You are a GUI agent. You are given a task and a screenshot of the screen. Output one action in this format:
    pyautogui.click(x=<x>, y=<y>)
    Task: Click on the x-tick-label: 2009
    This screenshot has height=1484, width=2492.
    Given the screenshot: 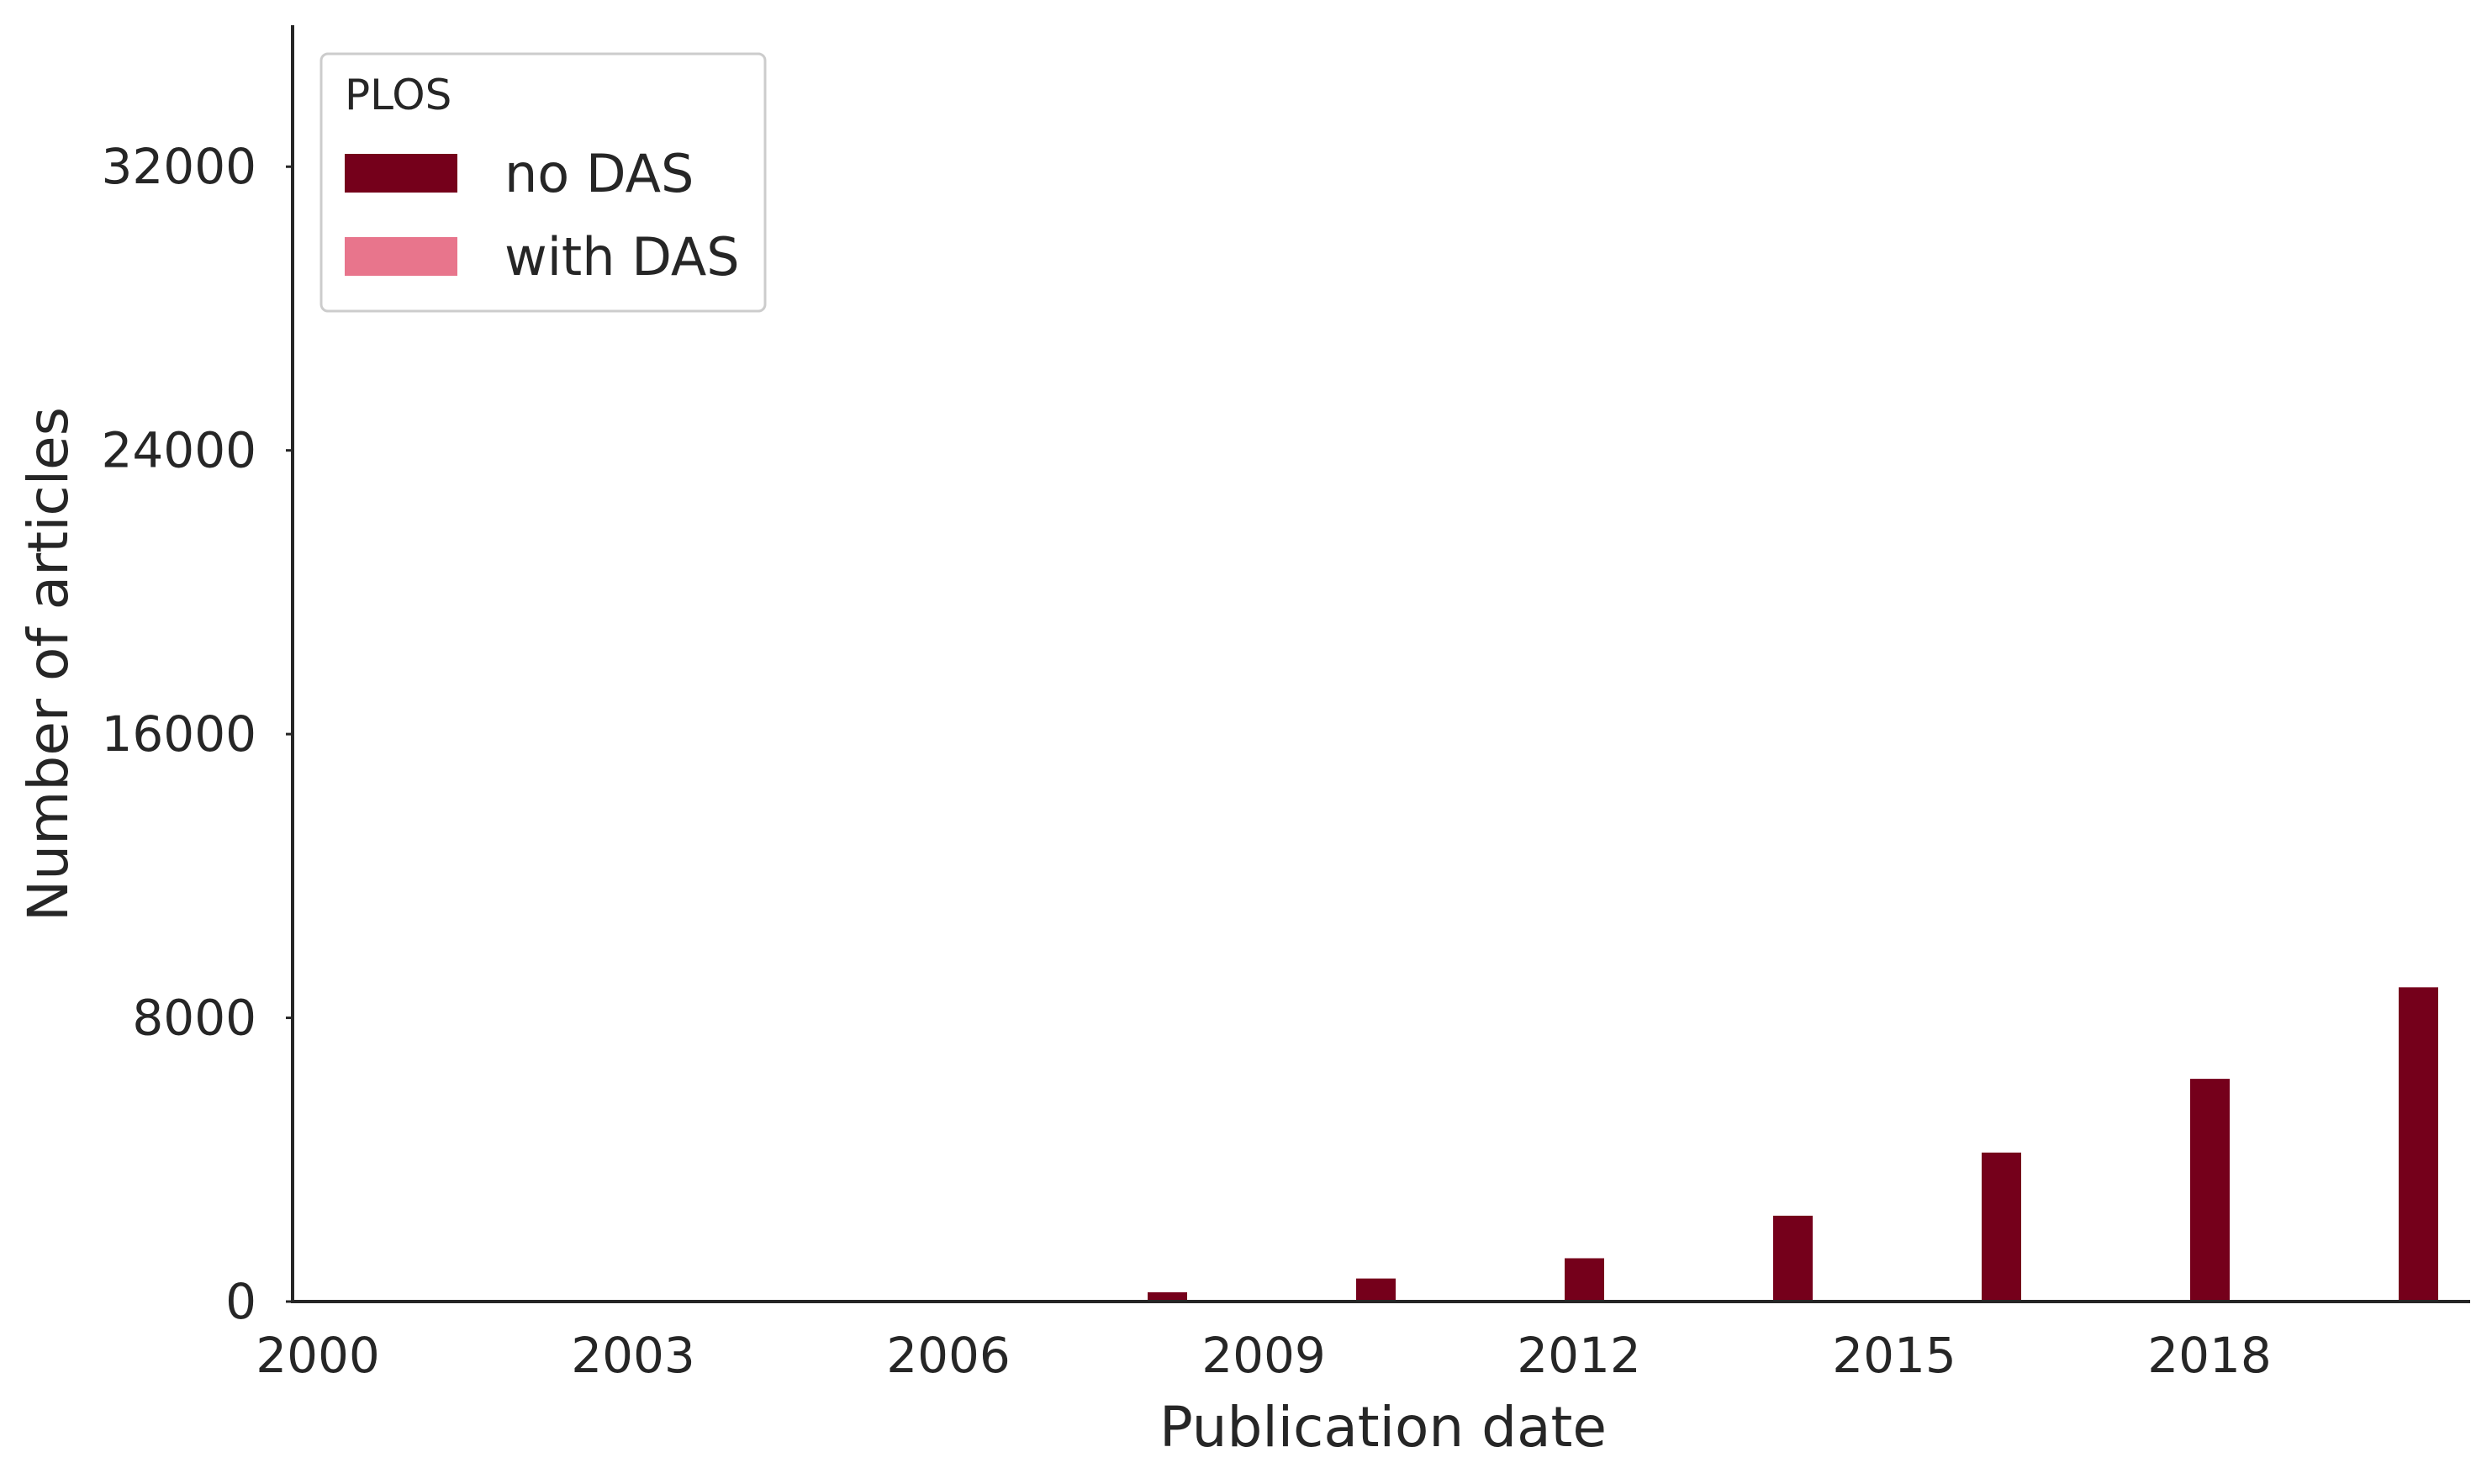 What is the action you would take?
    pyautogui.click(x=1263, y=1355)
    